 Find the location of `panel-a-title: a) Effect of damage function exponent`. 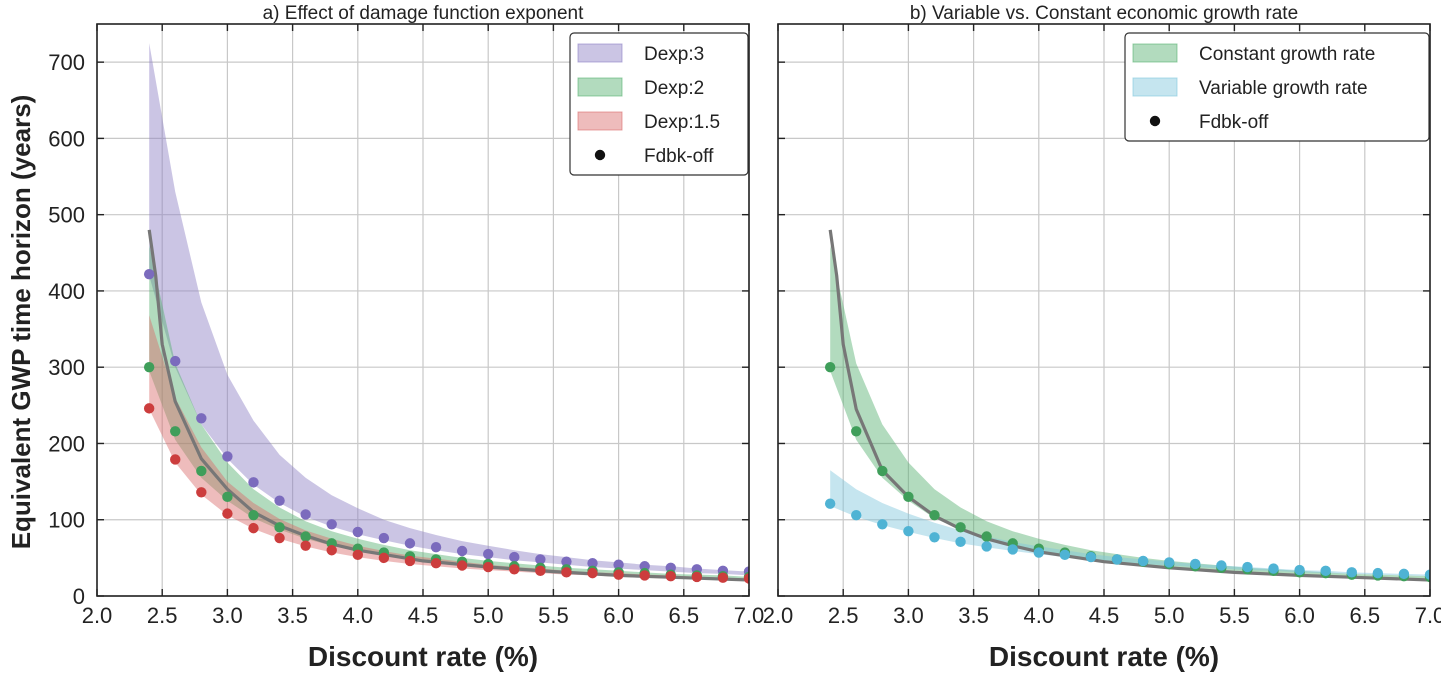

panel-a-title: a) Effect of damage function exponent is located at coordinates (423, 13).